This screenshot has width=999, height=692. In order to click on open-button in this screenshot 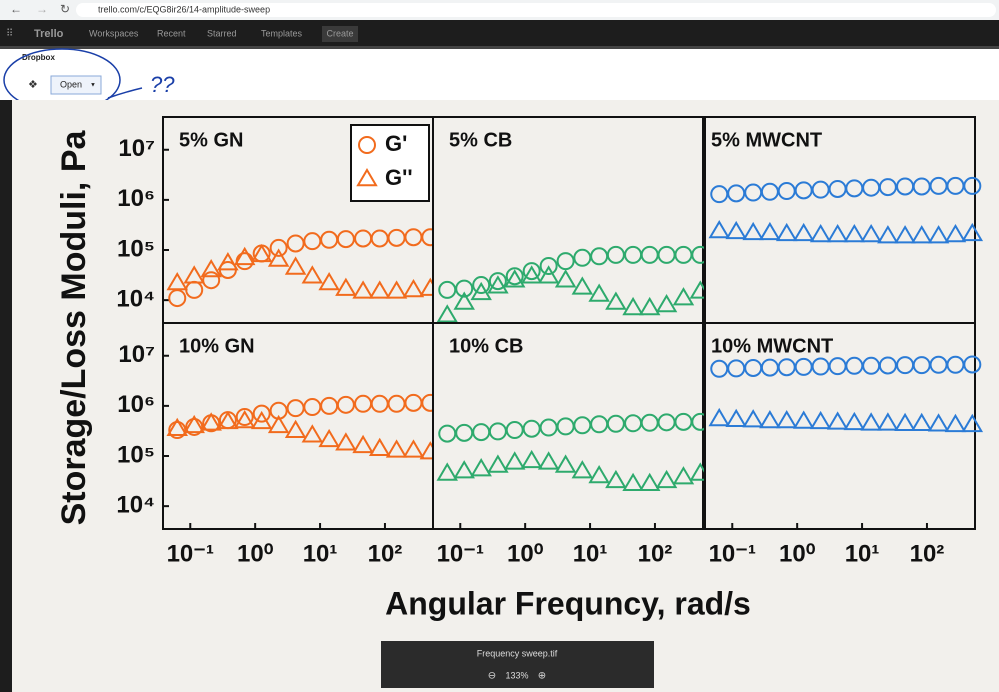, I will do `click(76, 85)`.